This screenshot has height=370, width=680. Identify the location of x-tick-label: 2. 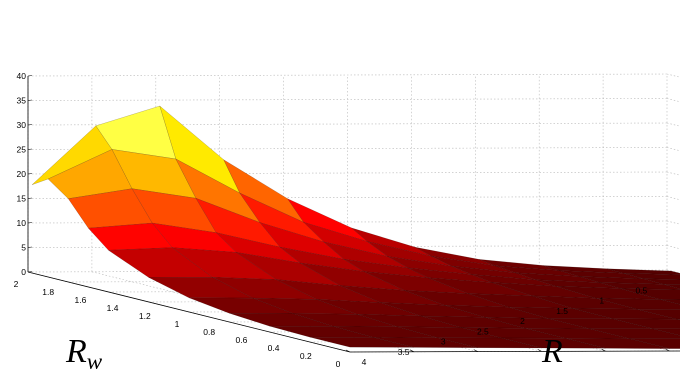
(522, 321).